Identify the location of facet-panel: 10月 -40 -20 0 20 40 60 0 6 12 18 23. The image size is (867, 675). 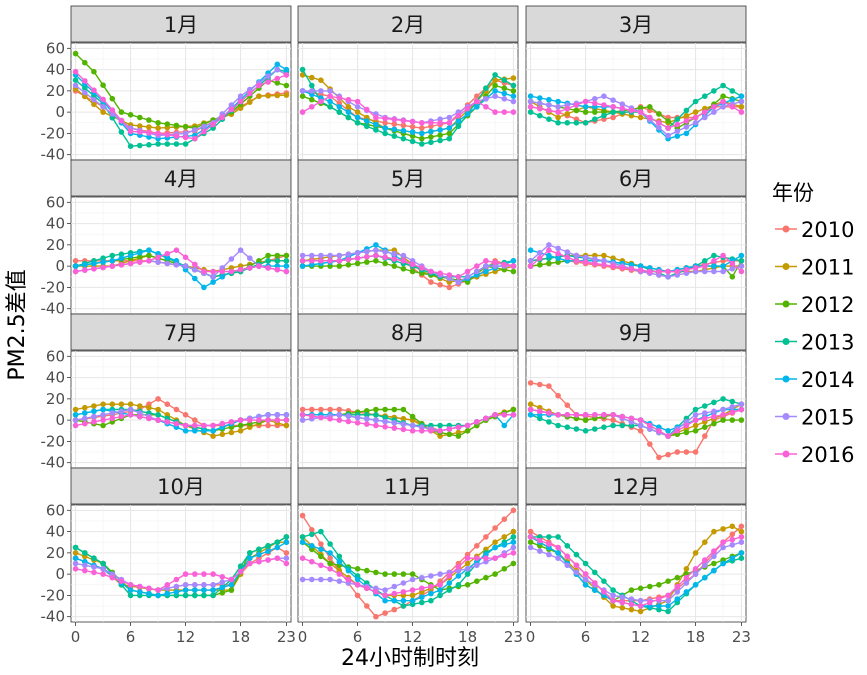
(168, 556).